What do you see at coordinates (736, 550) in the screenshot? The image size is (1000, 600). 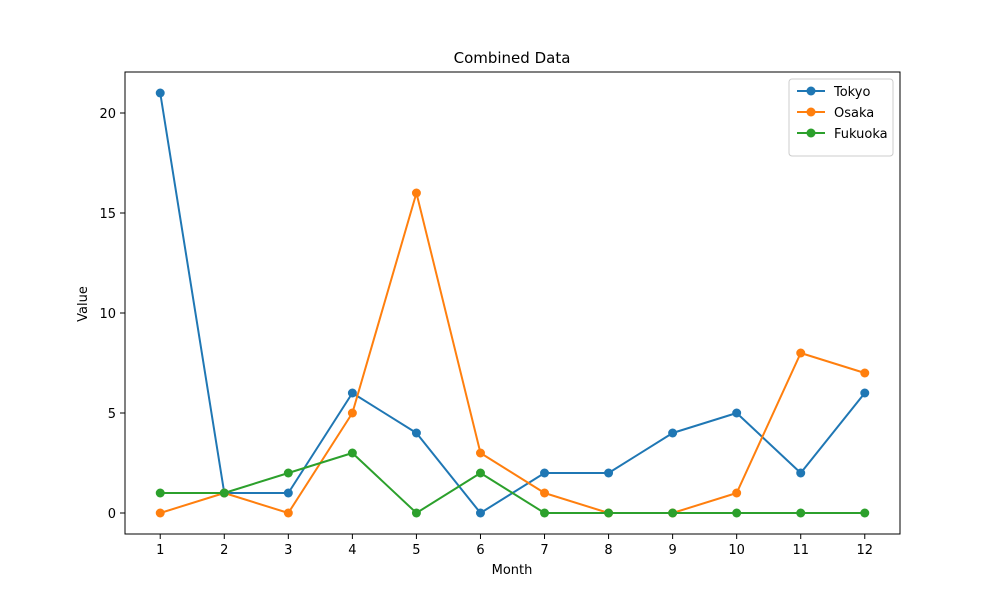 I see `x-tick-label: 10` at bounding box center [736, 550].